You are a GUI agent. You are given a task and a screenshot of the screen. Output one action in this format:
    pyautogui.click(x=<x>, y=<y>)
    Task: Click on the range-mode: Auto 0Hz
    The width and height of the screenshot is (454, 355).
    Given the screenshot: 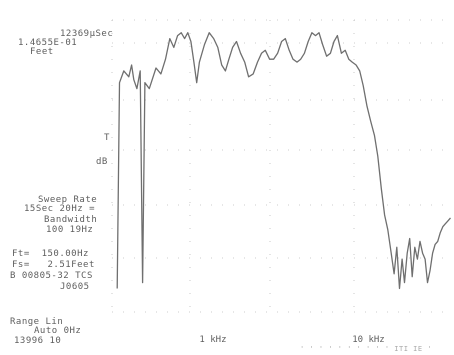 What is the action you would take?
    pyautogui.click(x=58, y=331)
    